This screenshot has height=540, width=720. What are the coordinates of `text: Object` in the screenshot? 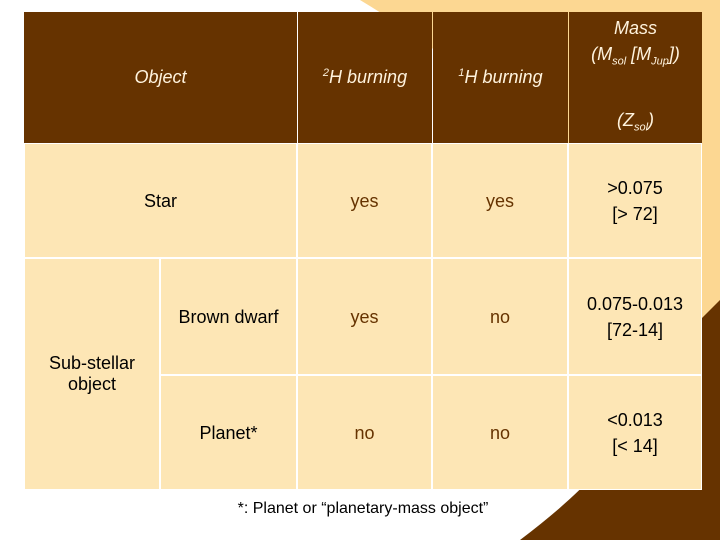 It's located at (160, 77).